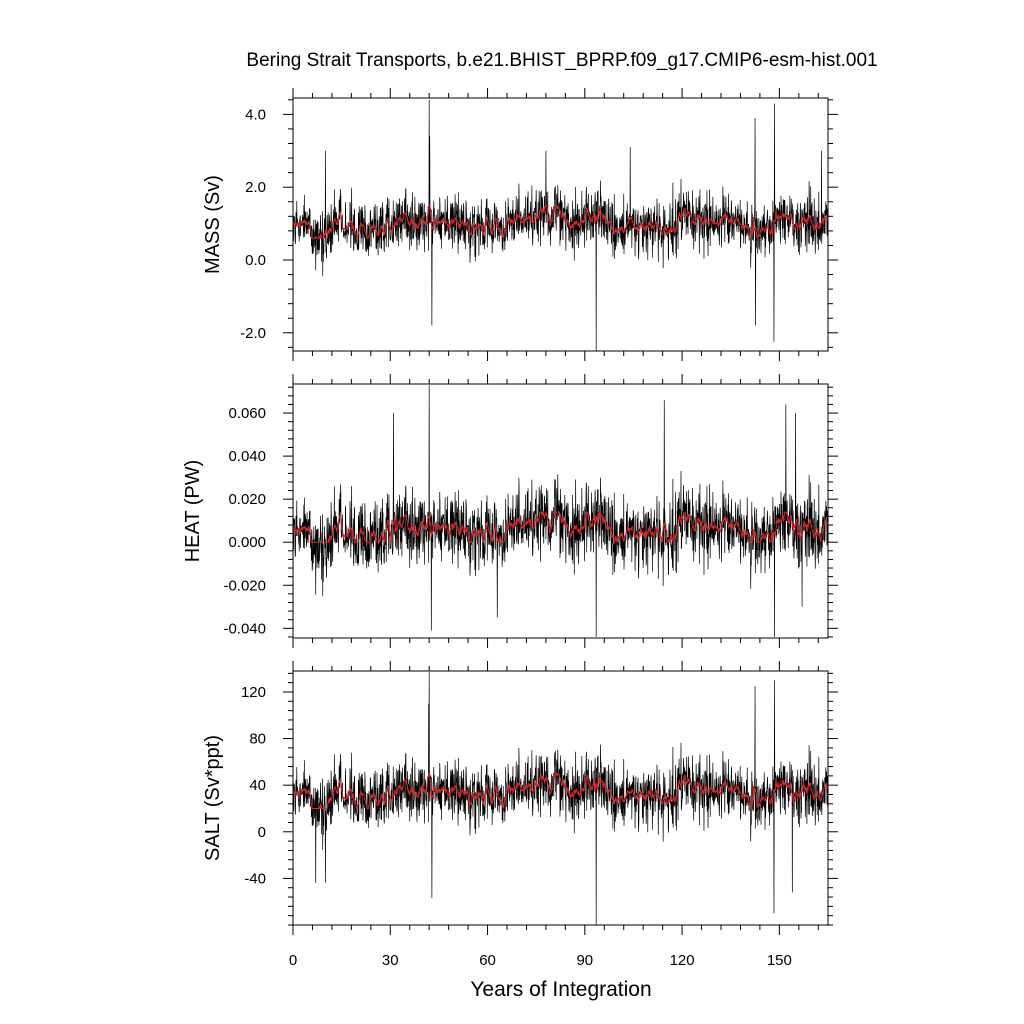  I want to click on y-tick-label: -40, so click(255, 878).